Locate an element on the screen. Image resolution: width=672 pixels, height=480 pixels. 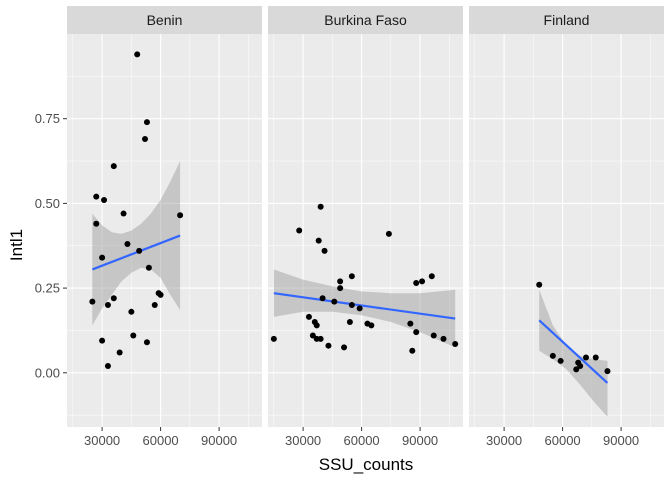
y-axis-title: Intl1 is located at coordinates (16, 245).